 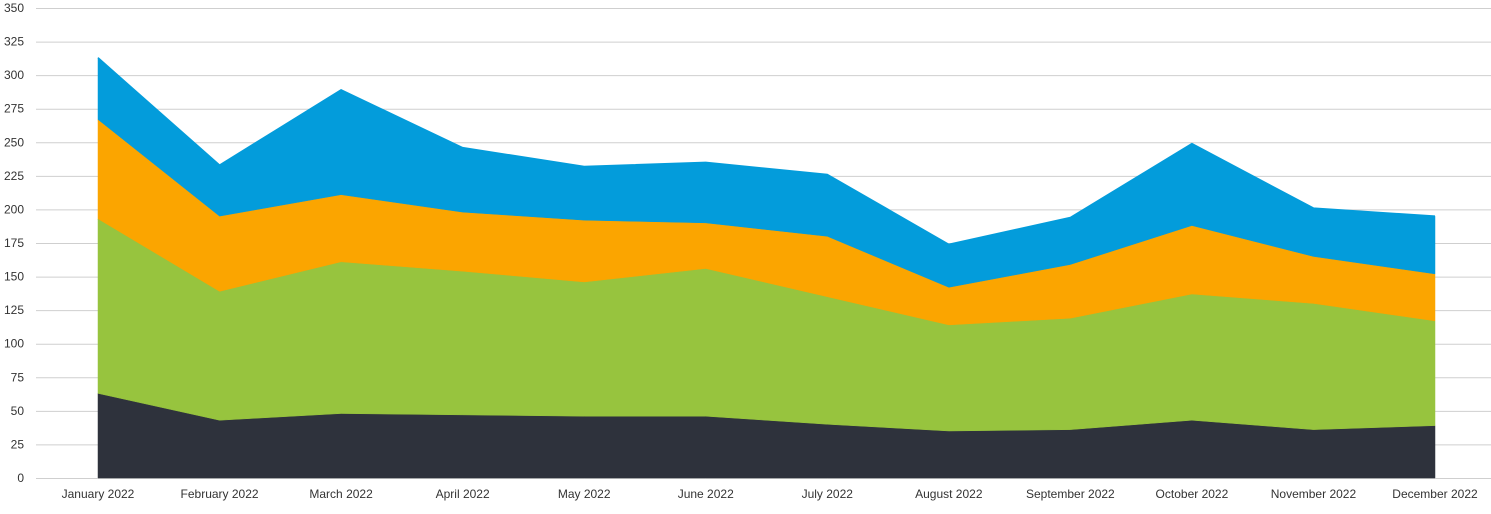 I want to click on x-tick-label: December 2022, so click(x=1435, y=494).